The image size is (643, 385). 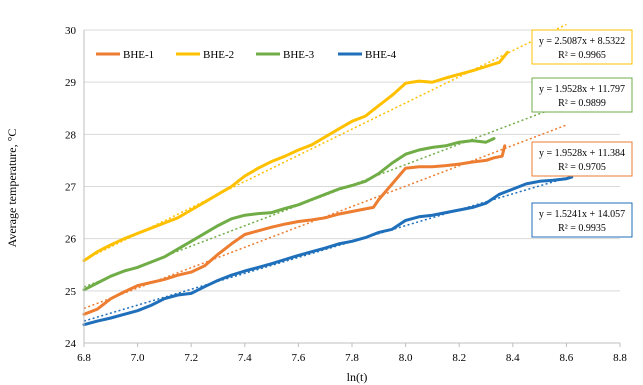 What do you see at coordinates (299, 55) in the screenshot?
I see `legend-label: BHE-3` at bounding box center [299, 55].